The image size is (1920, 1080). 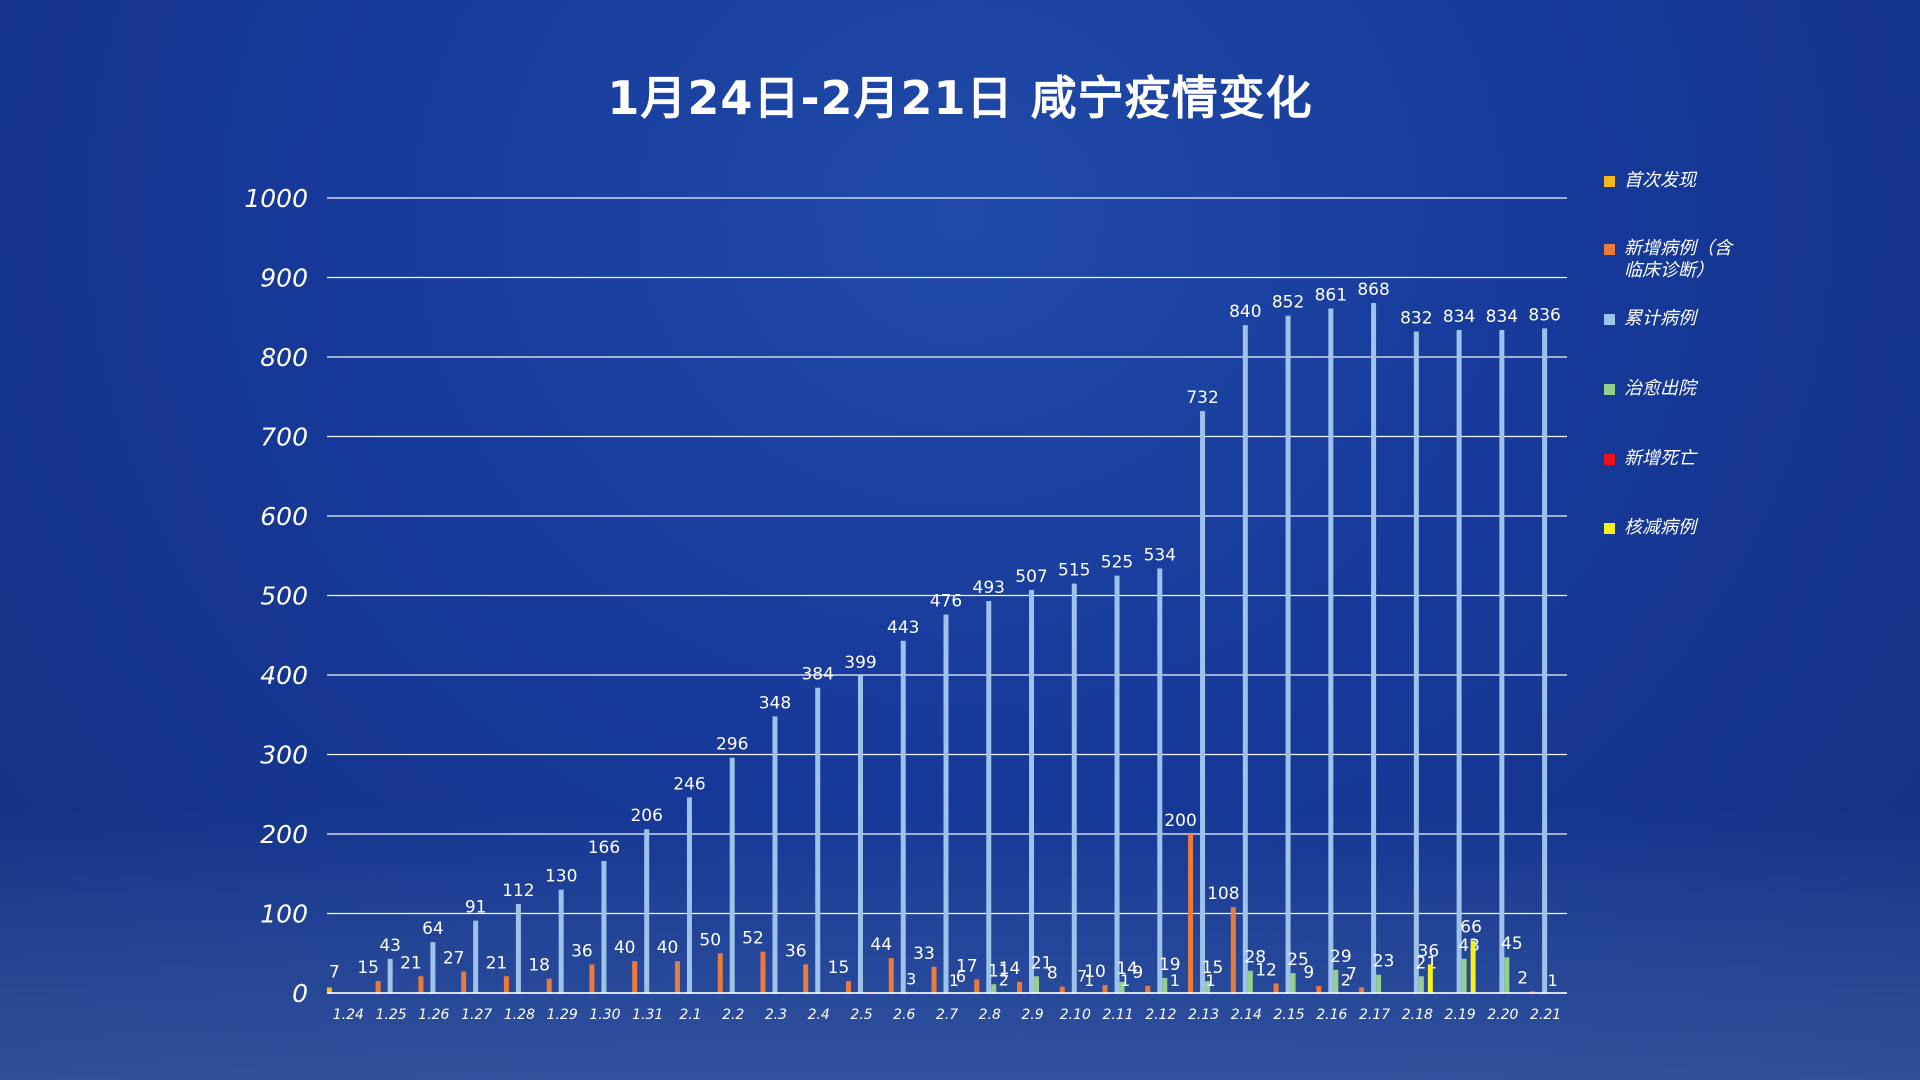 I want to click on data-label-recovered: 11, so click(x=999, y=971).